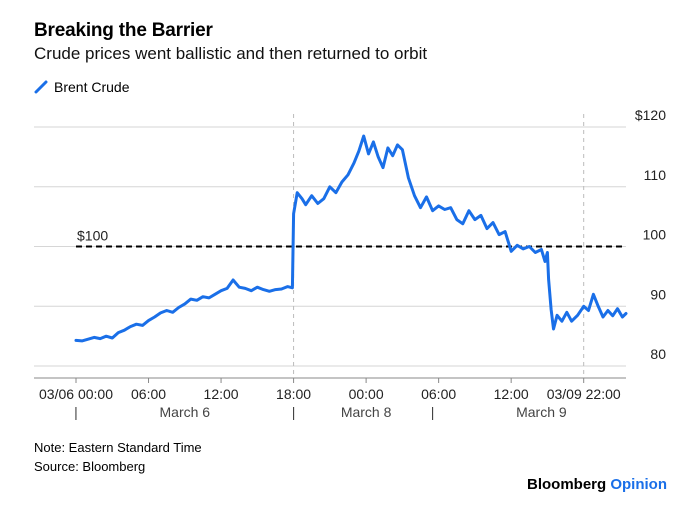 Image resolution: width=700 pixels, height=515 pixels. I want to click on period-label: March 8, so click(366, 412).